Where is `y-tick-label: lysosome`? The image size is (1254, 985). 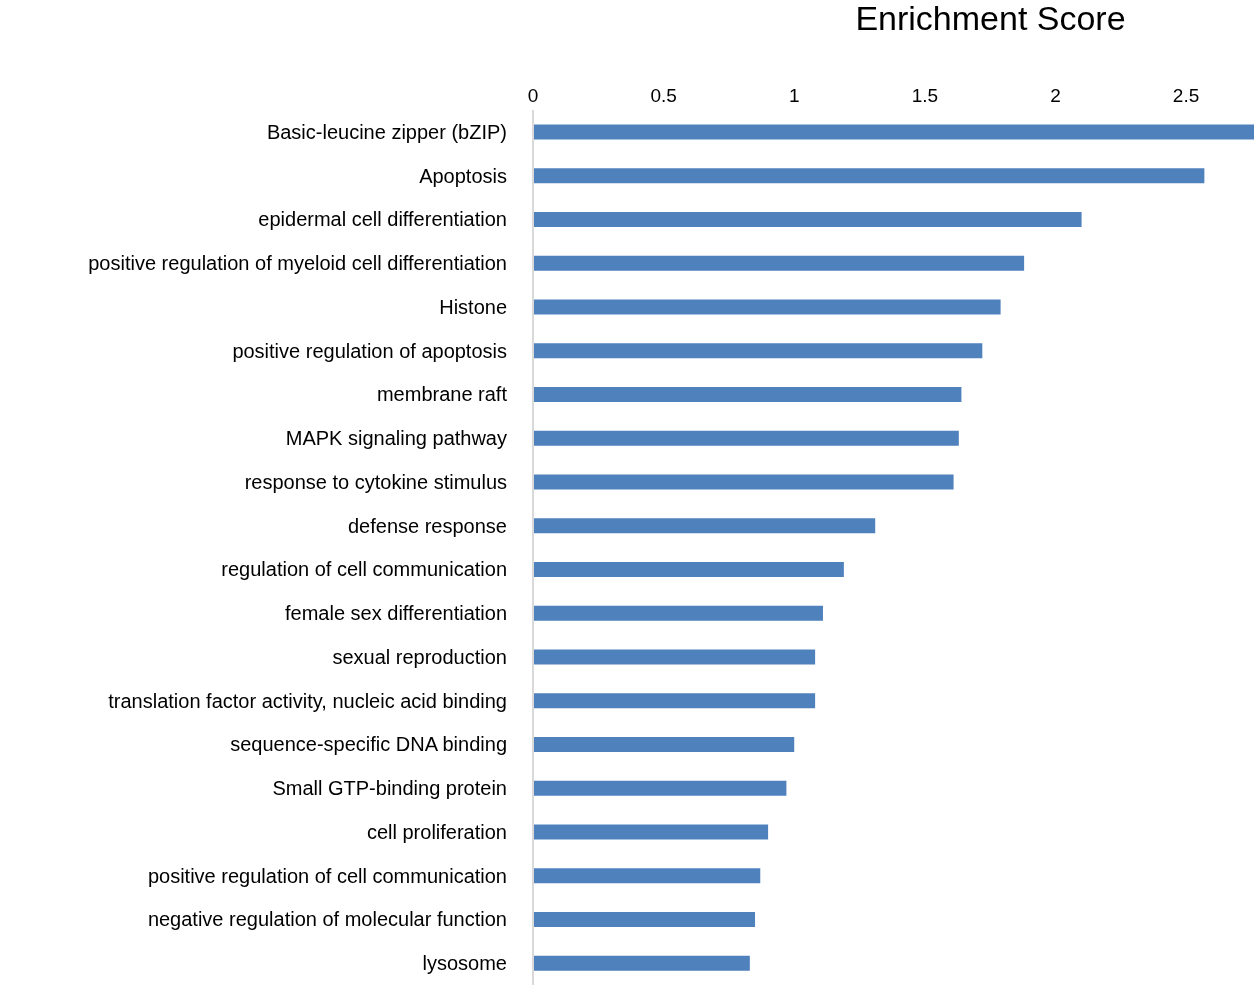
y-tick-label: lysosome is located at coordinates (464, 963).